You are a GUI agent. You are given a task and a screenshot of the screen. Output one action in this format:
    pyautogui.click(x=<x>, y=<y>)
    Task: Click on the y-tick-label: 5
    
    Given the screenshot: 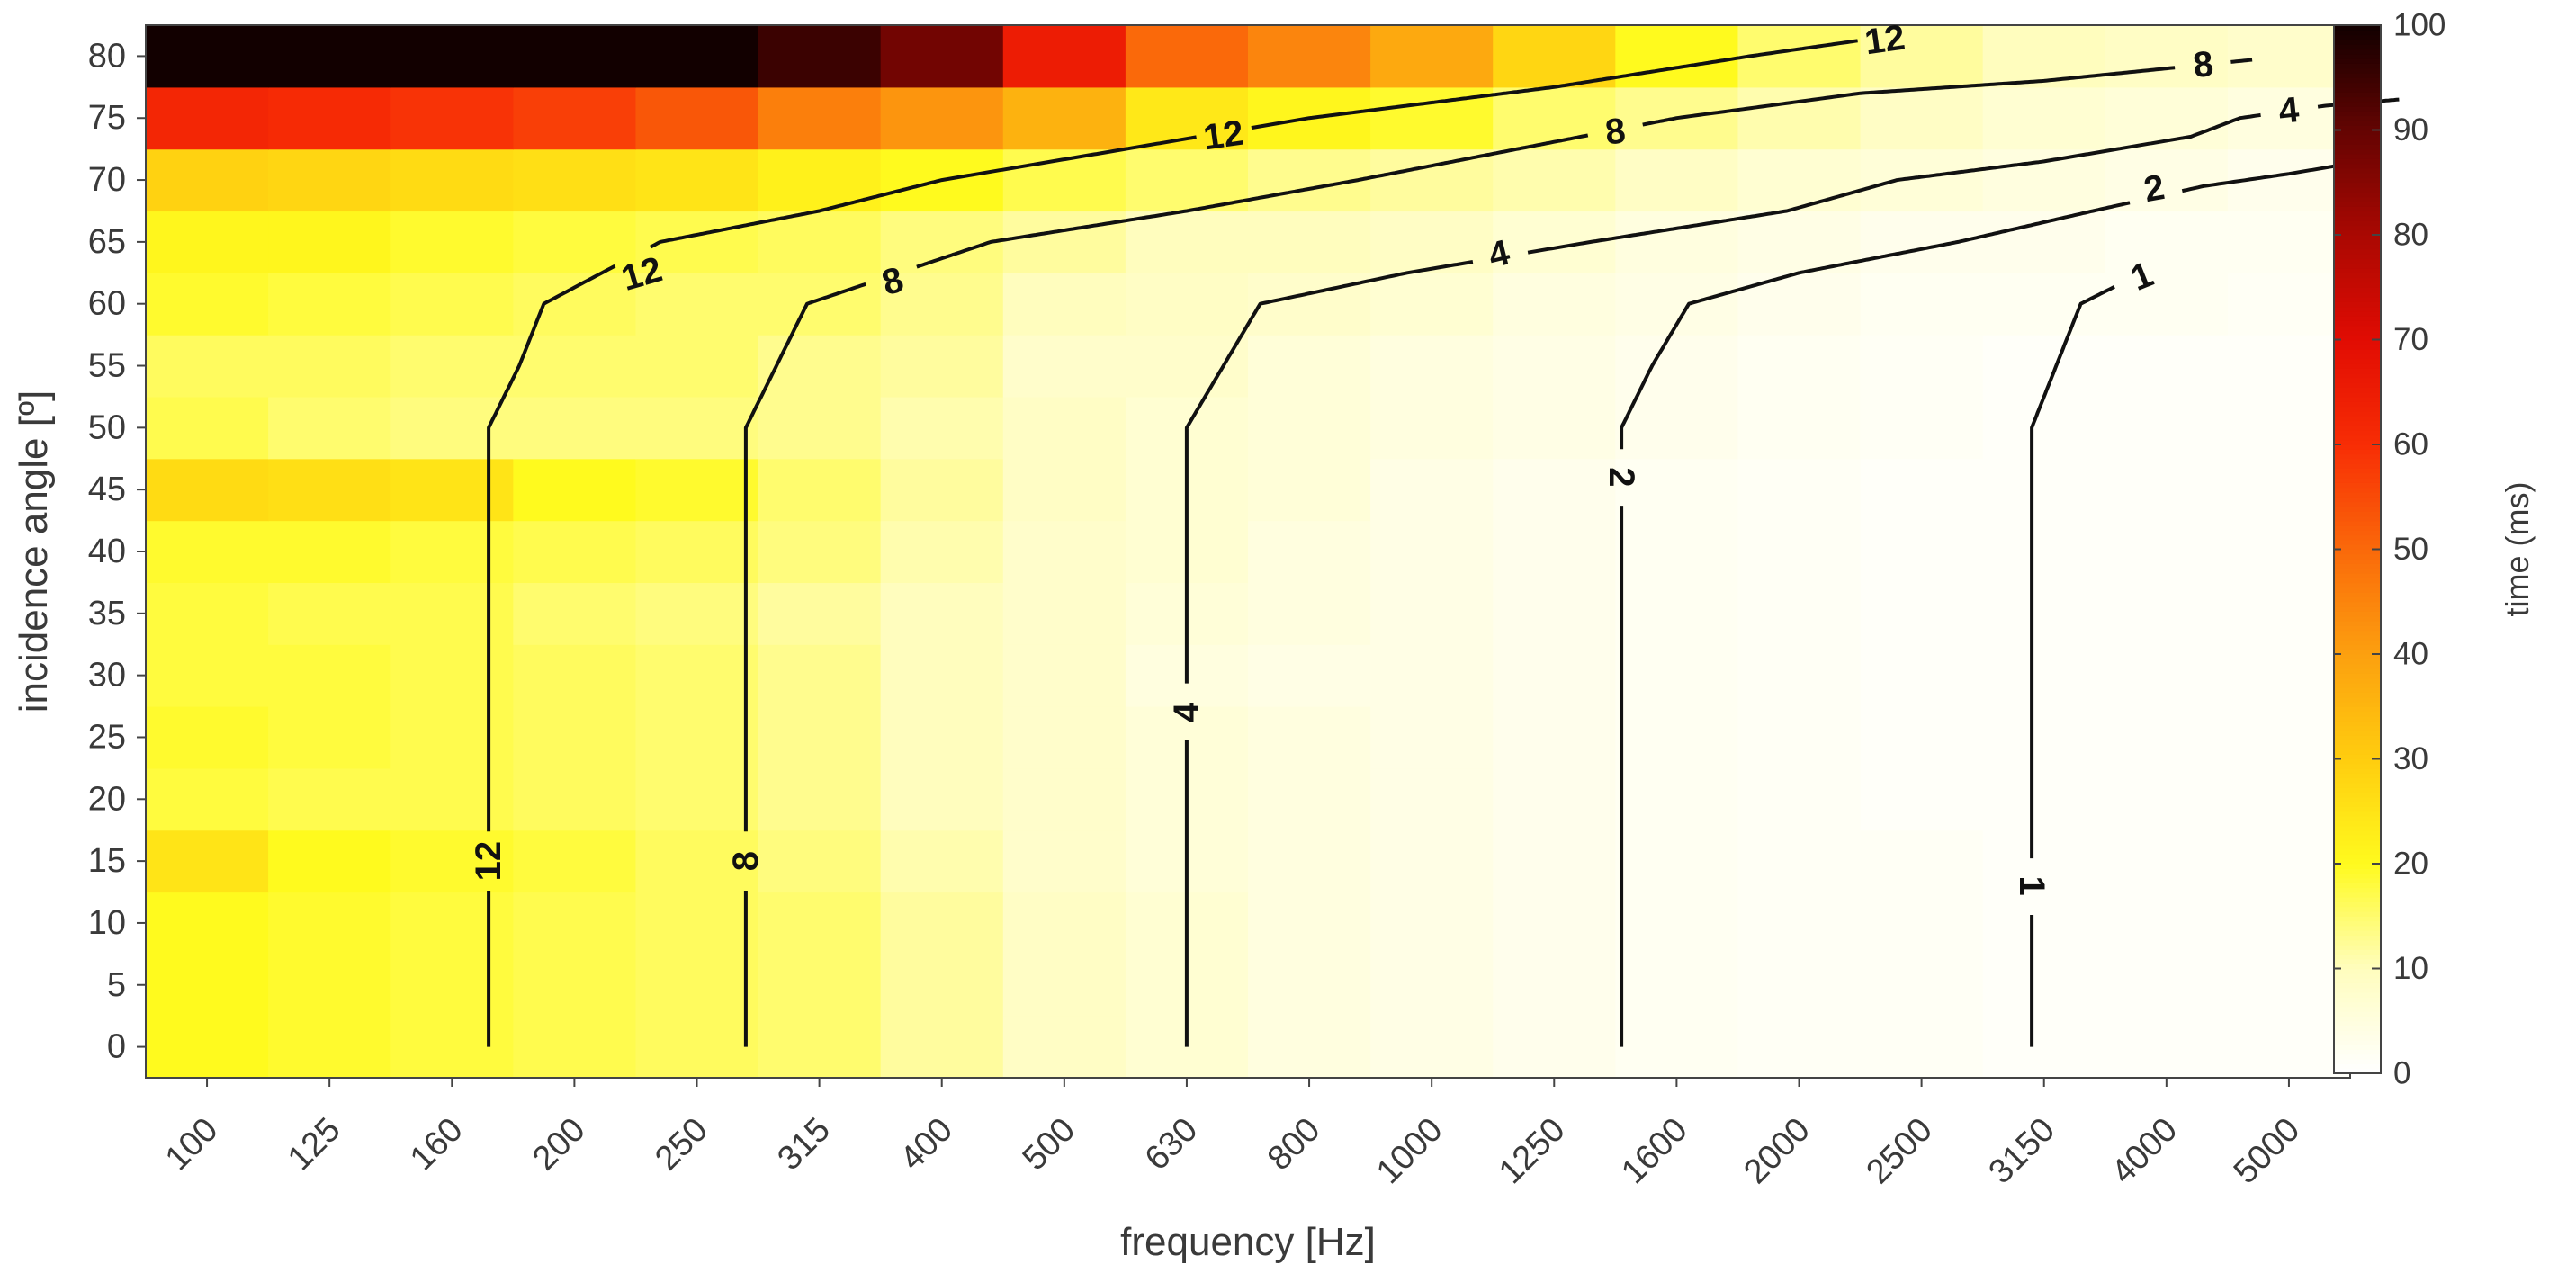 What is the action you would take?
    pyautogui.click(x=117, y=985)
    